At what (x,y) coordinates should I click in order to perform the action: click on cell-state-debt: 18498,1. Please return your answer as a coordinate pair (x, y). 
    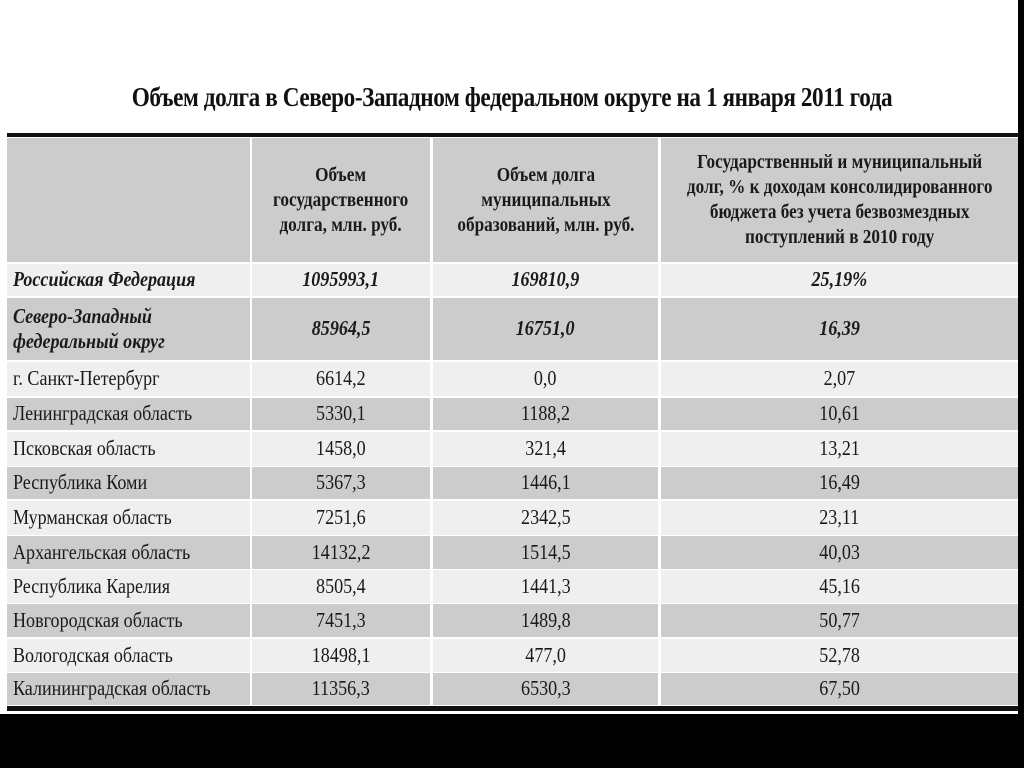
    Looking at the image, I should click on (341, 655).